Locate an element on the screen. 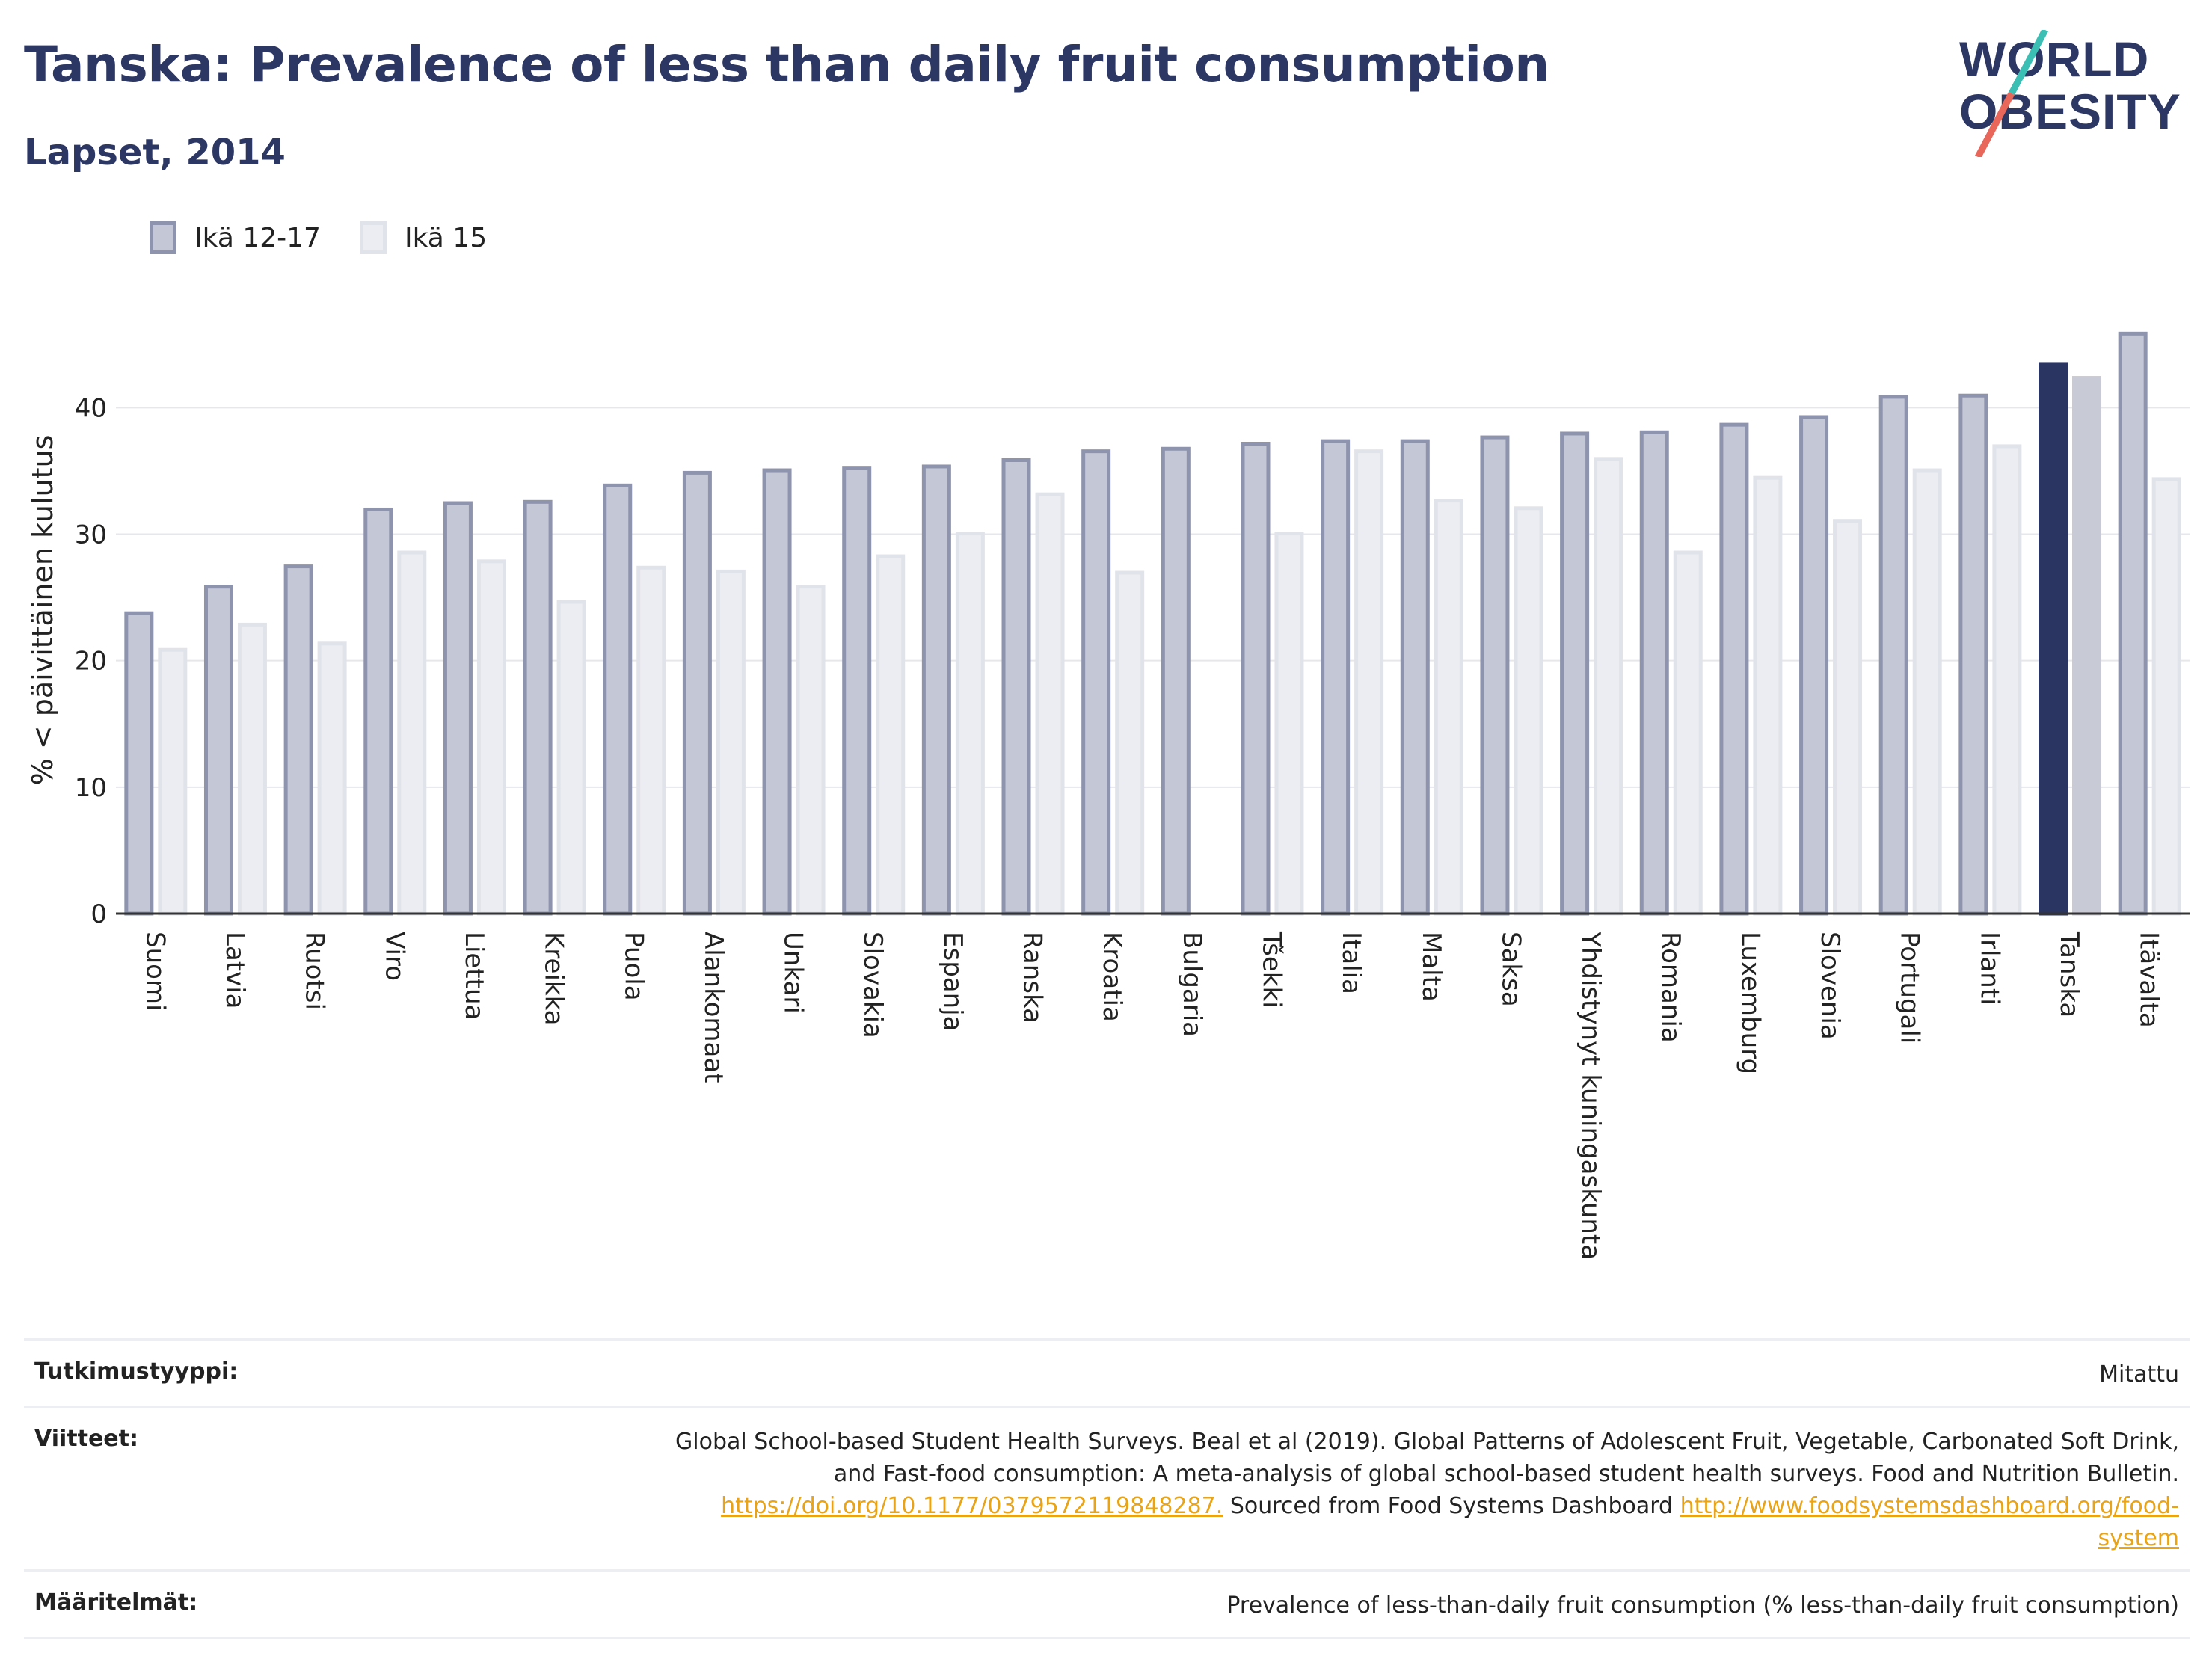 This screenshot has width=2212, height=1656. x-tick-label: Unkari is located at coordinates (793, 973).